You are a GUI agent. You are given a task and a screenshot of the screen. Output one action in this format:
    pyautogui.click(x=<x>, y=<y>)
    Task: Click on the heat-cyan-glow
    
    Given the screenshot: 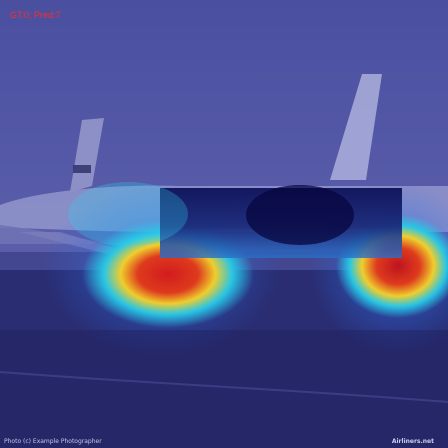 What is the action you would take?
    pyautogui.click(x=128, y=214)
    